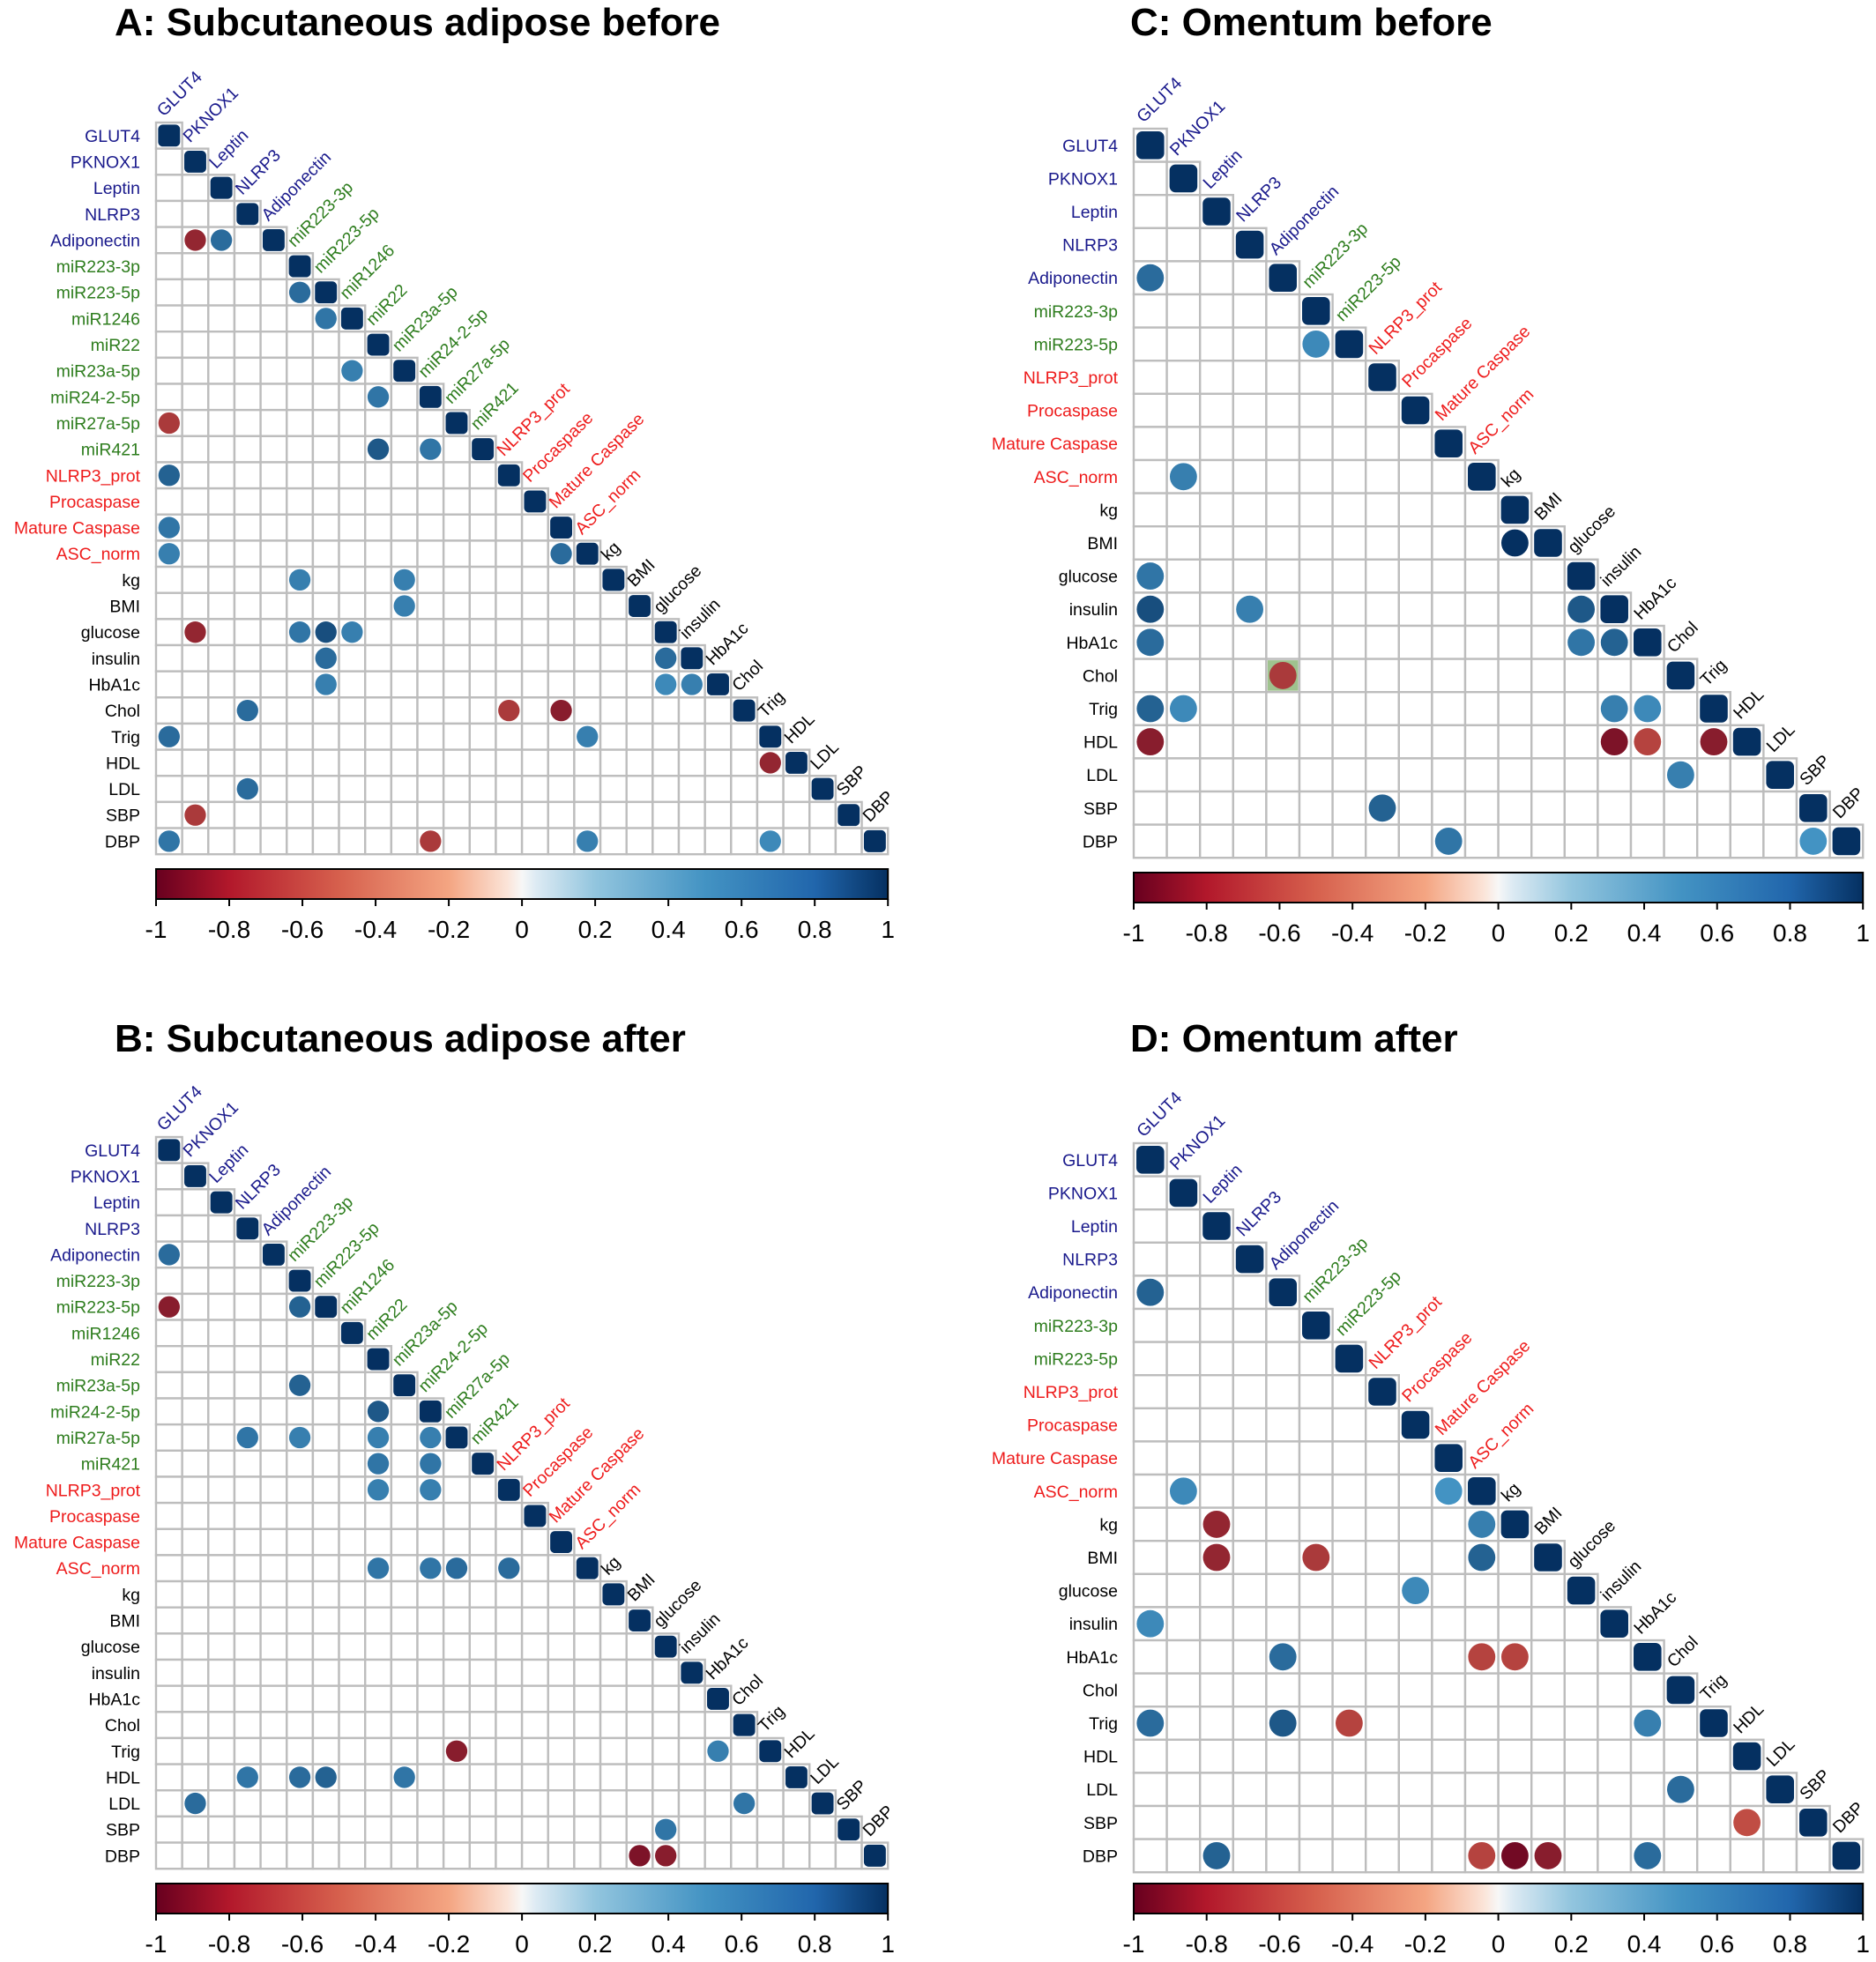  Describe the element at coordinates (1498, 493) in the screenshot. I see `correlation-marks` at that location.